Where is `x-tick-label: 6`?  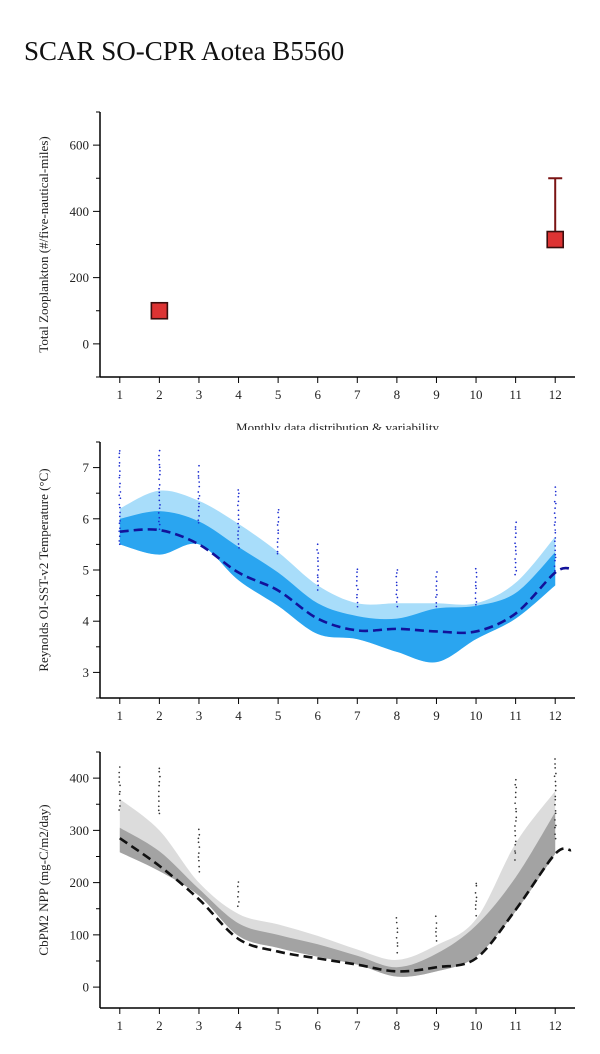 x-tick-label: 6 is located at coordinates (317, 1025).